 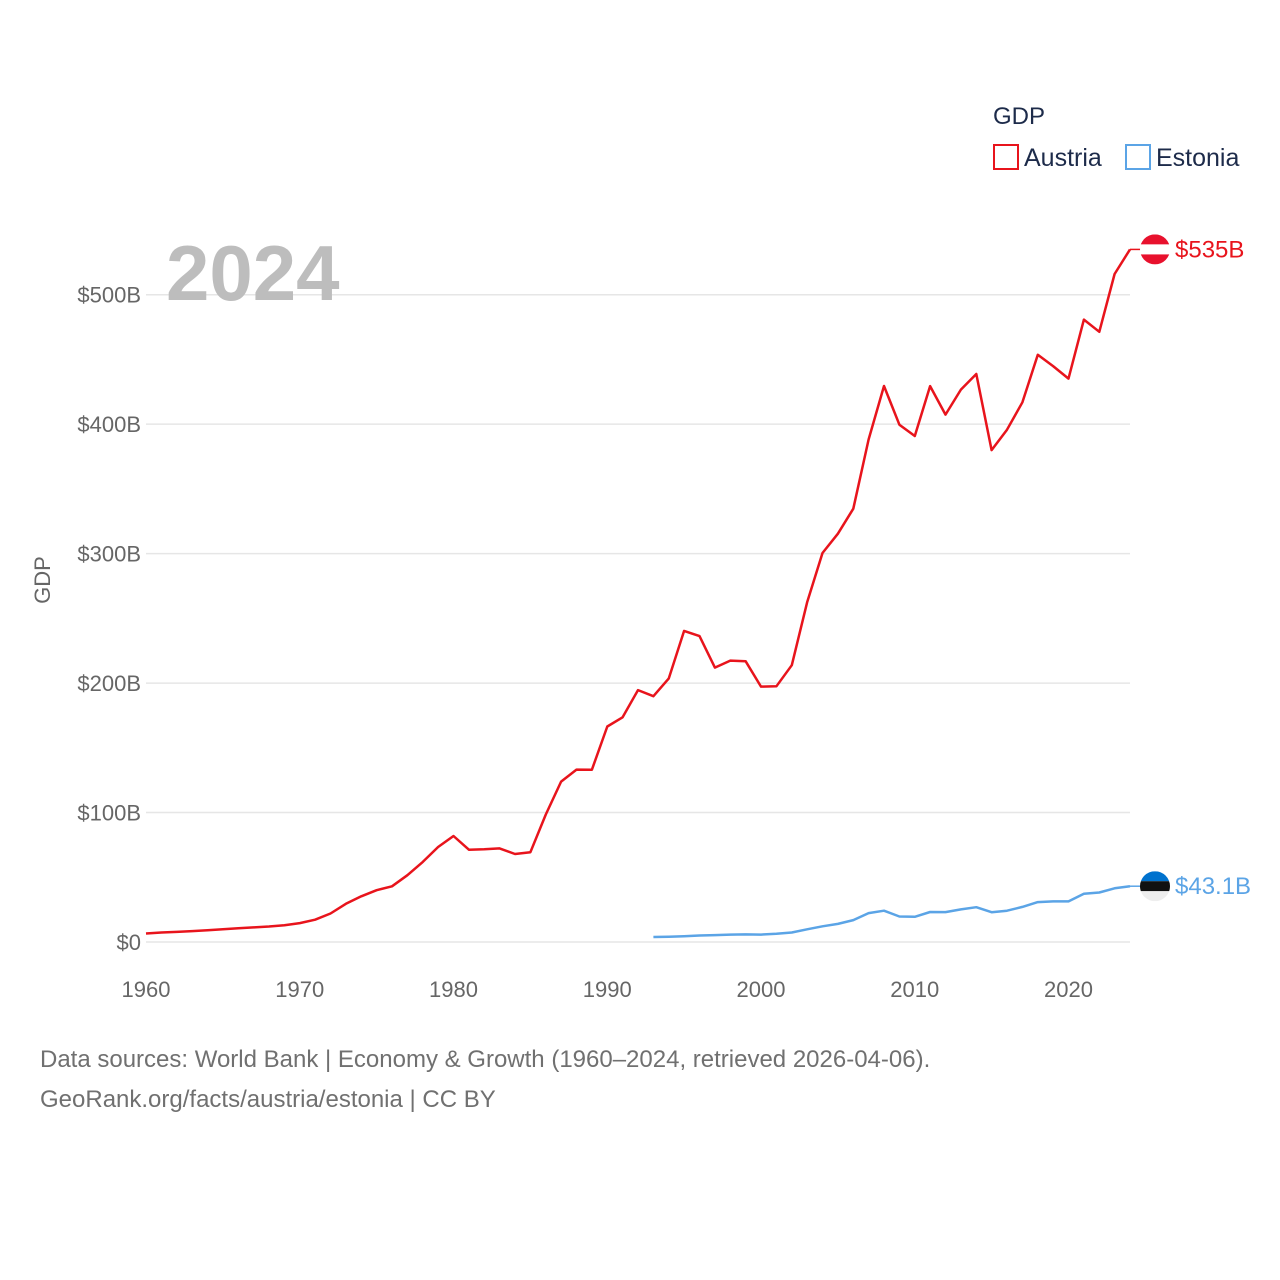 I want to click on legend-item-austria: Austria, so click(x=1047, y=158).